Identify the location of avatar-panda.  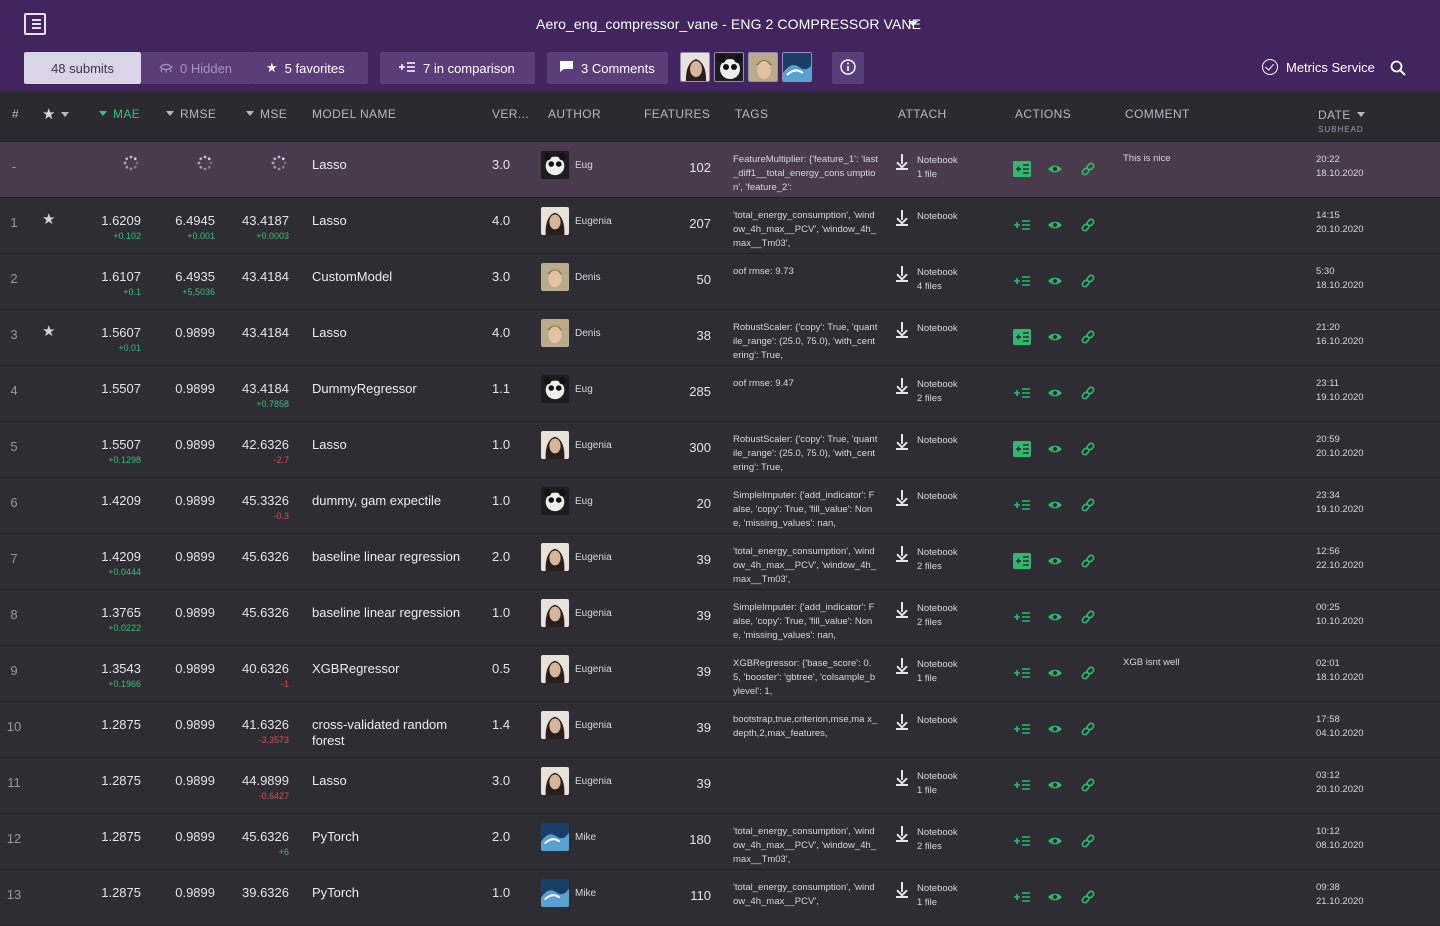
(729, 67).